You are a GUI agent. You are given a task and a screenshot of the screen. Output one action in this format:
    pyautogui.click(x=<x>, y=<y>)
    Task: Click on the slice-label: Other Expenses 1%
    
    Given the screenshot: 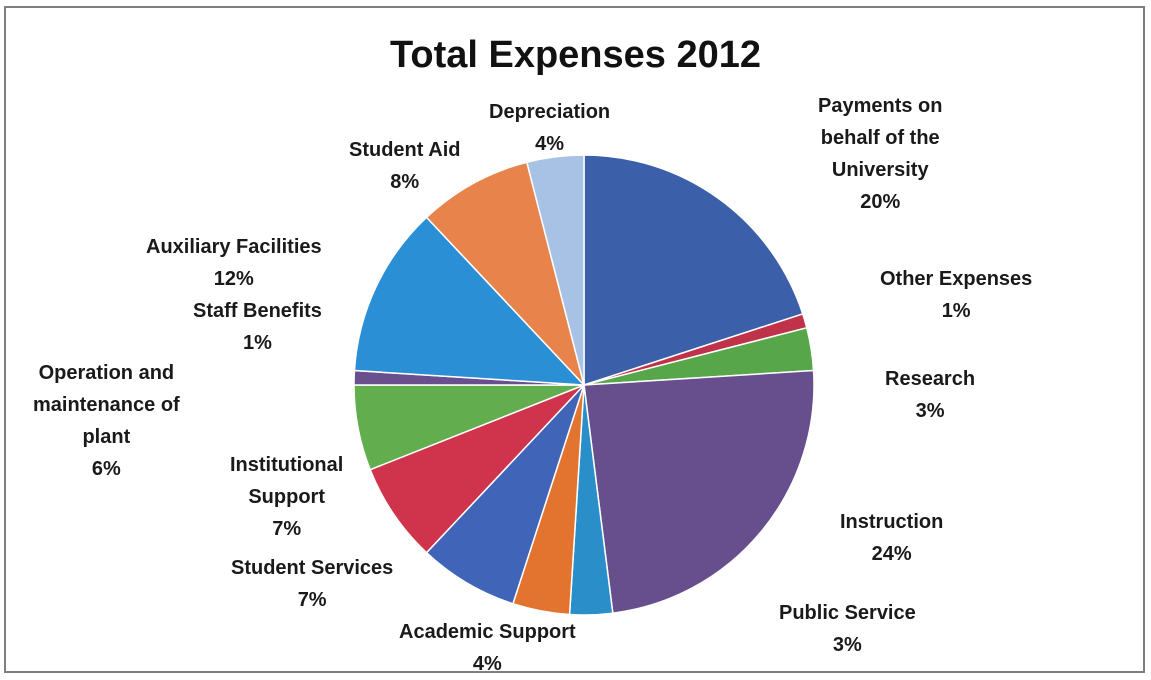 What is the action you would take?
    pyautogui.click(x=956, y=295)
    